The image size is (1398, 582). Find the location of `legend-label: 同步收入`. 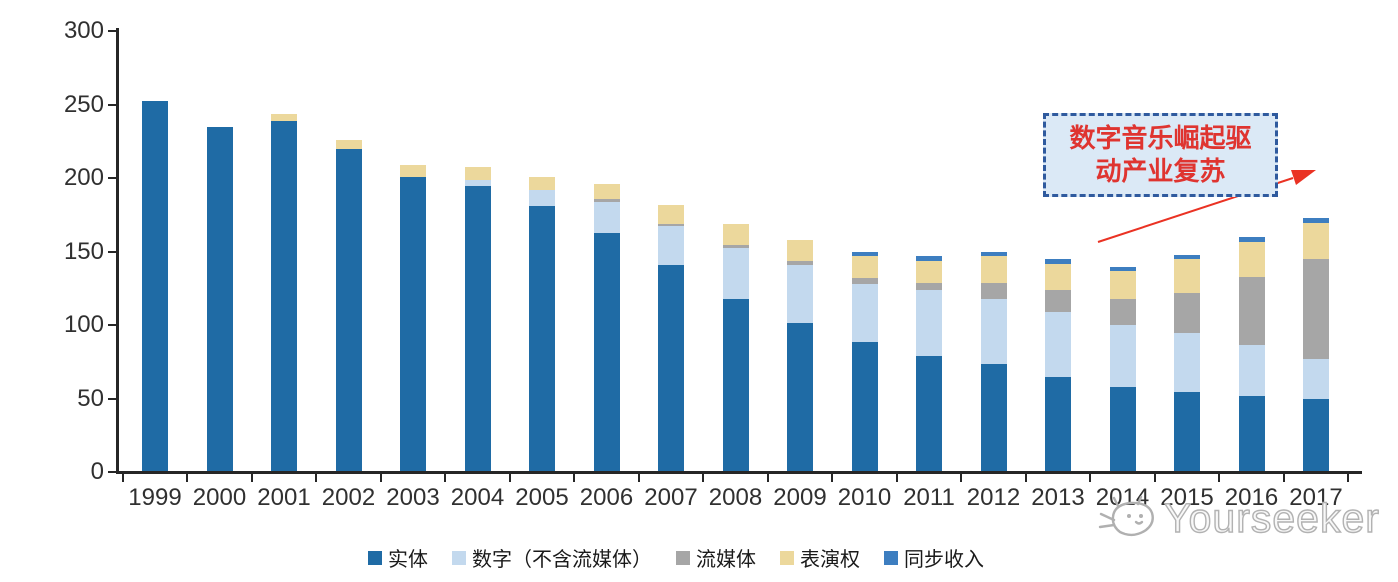

legend-label: 同步收入 is located at coordinates (944, 560).